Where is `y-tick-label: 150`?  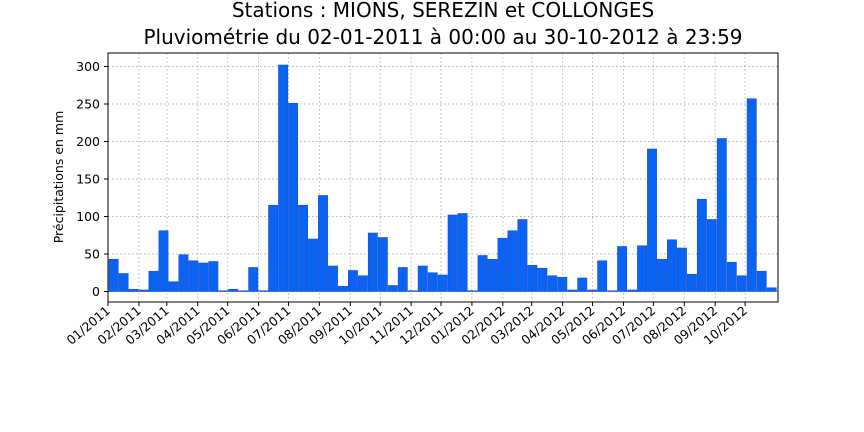
y-tick-label: 150 is located at coordinates (88, 179).